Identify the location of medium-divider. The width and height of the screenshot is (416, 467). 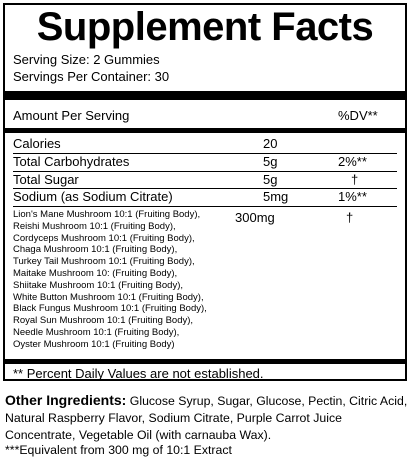
(205, 130).